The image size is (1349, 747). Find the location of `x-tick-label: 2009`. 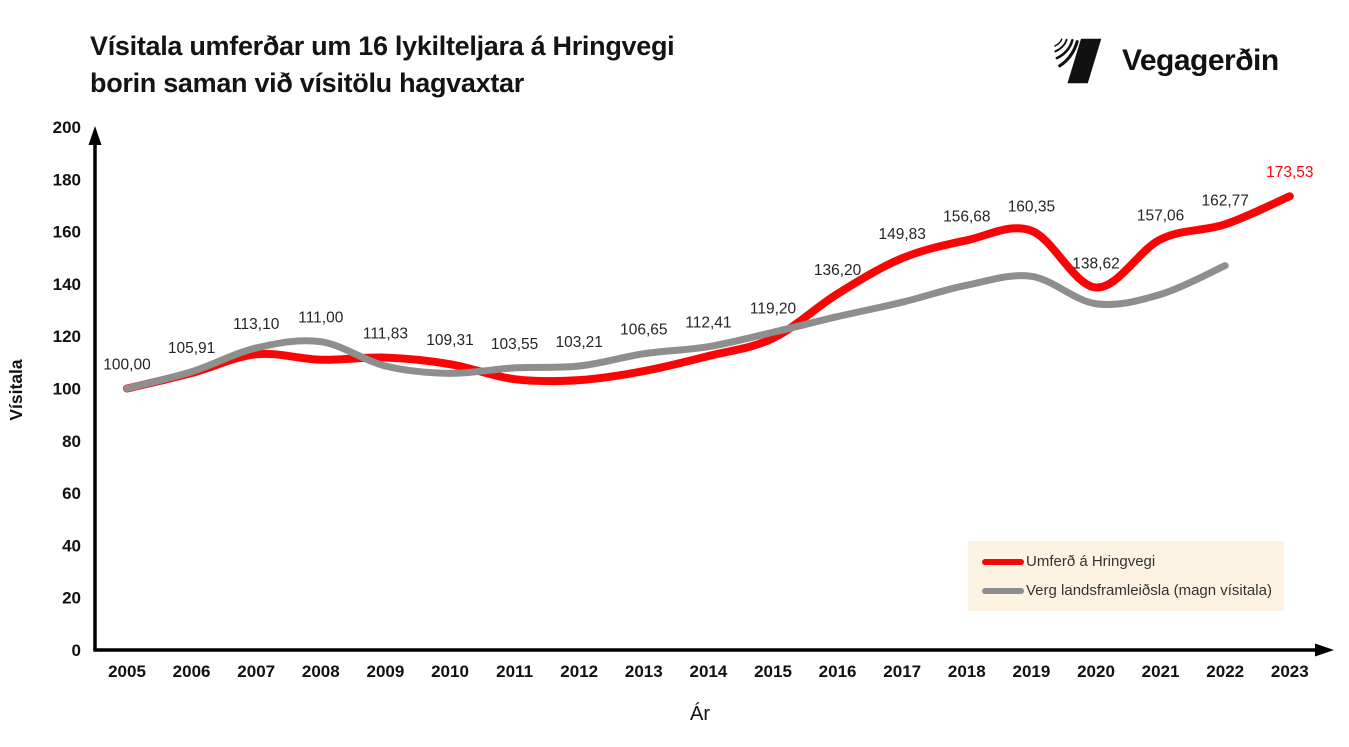

x-tick-label: 2009 is located at coordinates (385, 671).